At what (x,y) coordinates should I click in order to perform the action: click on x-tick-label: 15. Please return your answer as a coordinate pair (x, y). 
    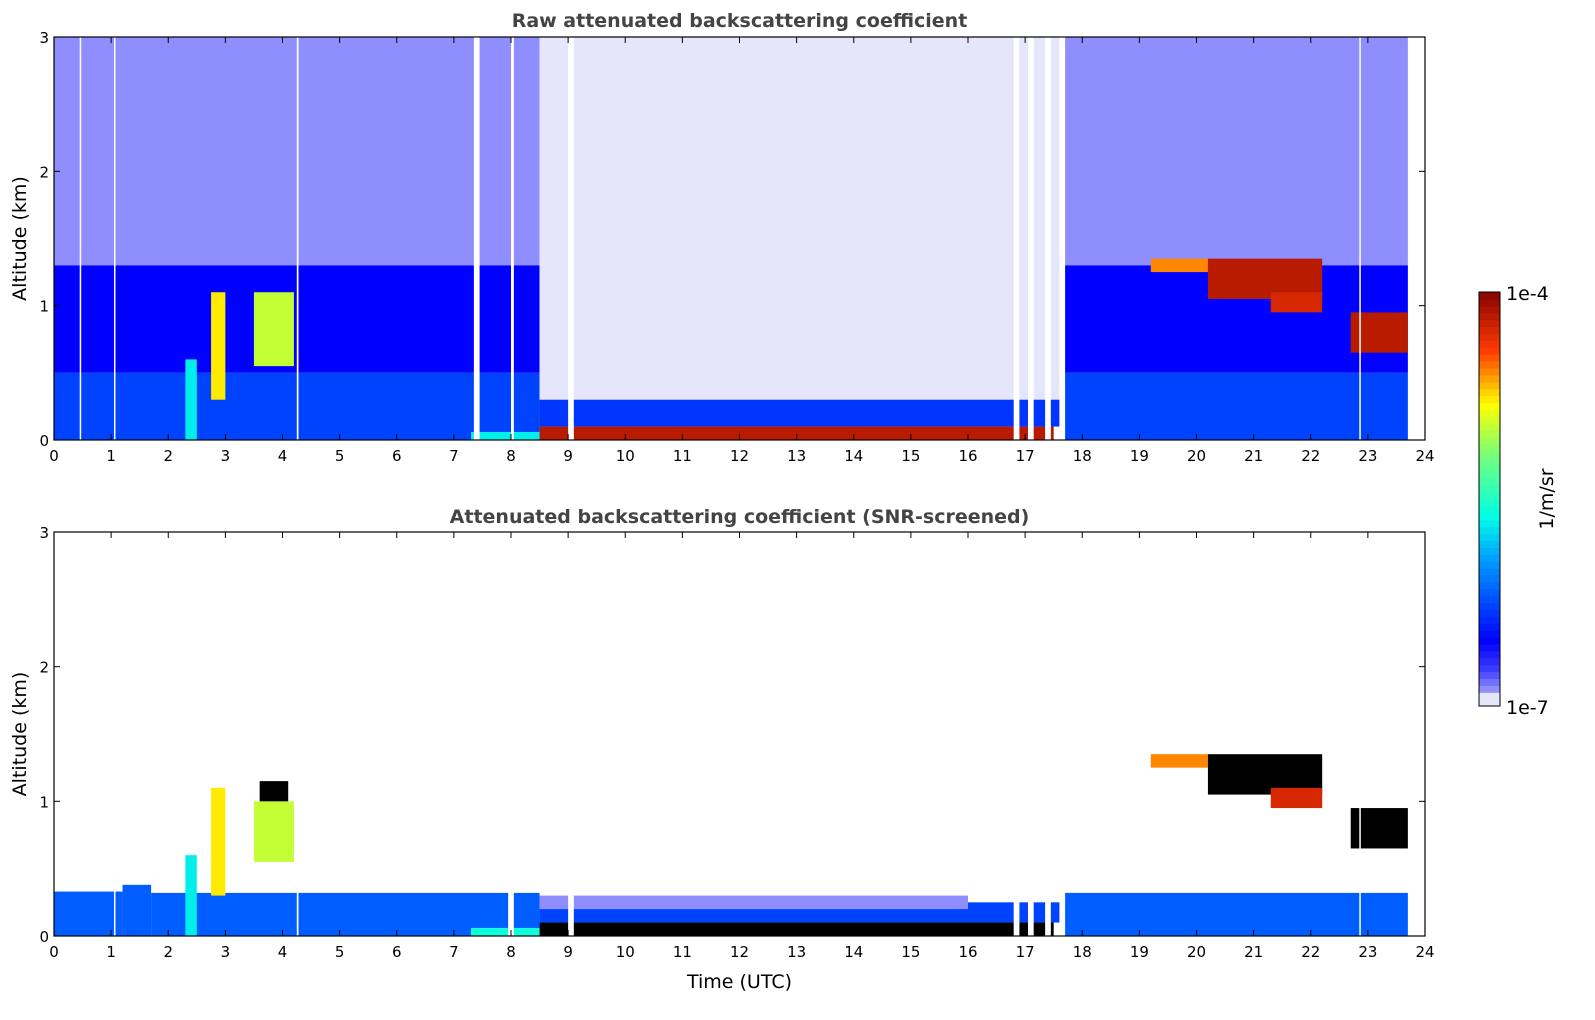
    Looking at the image, I should click on (910, 952).